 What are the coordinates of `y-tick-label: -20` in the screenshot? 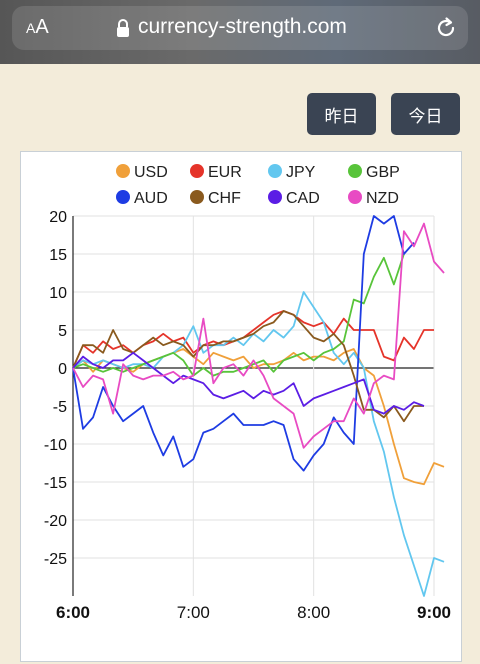 It's located at (55, 521).